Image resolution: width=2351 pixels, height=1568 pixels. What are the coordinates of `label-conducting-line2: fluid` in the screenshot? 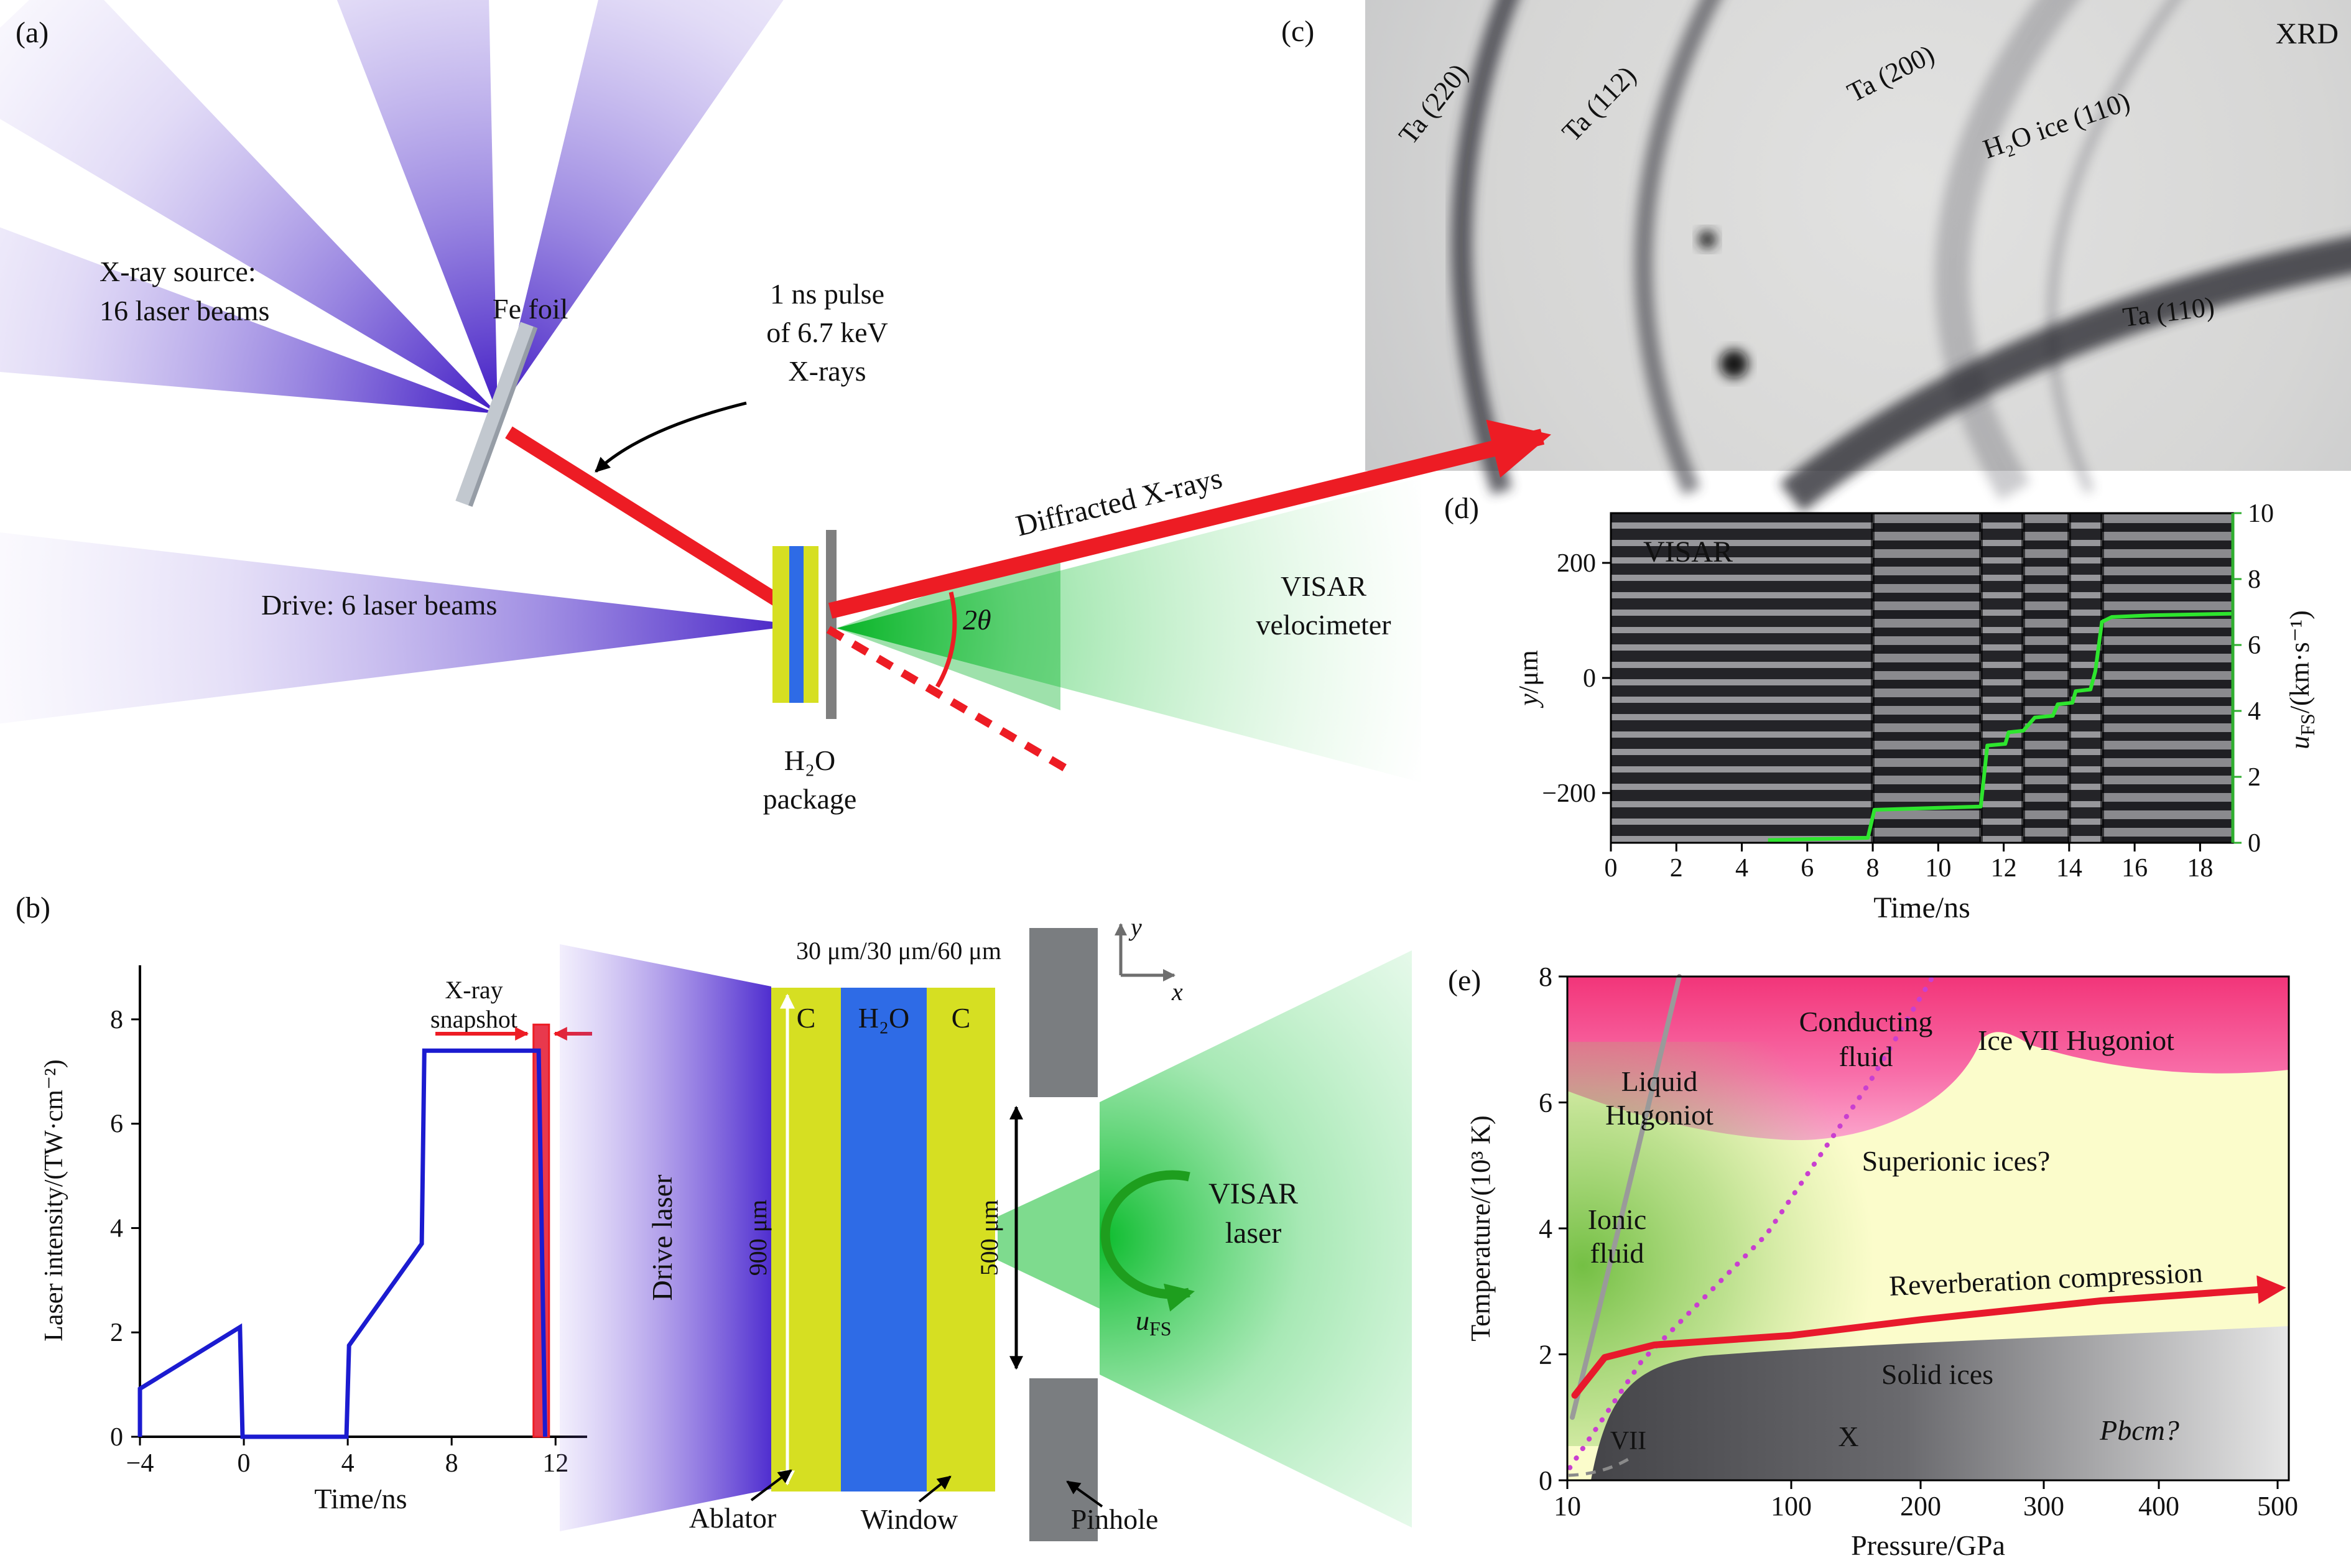 It's located at (1866, 1056).